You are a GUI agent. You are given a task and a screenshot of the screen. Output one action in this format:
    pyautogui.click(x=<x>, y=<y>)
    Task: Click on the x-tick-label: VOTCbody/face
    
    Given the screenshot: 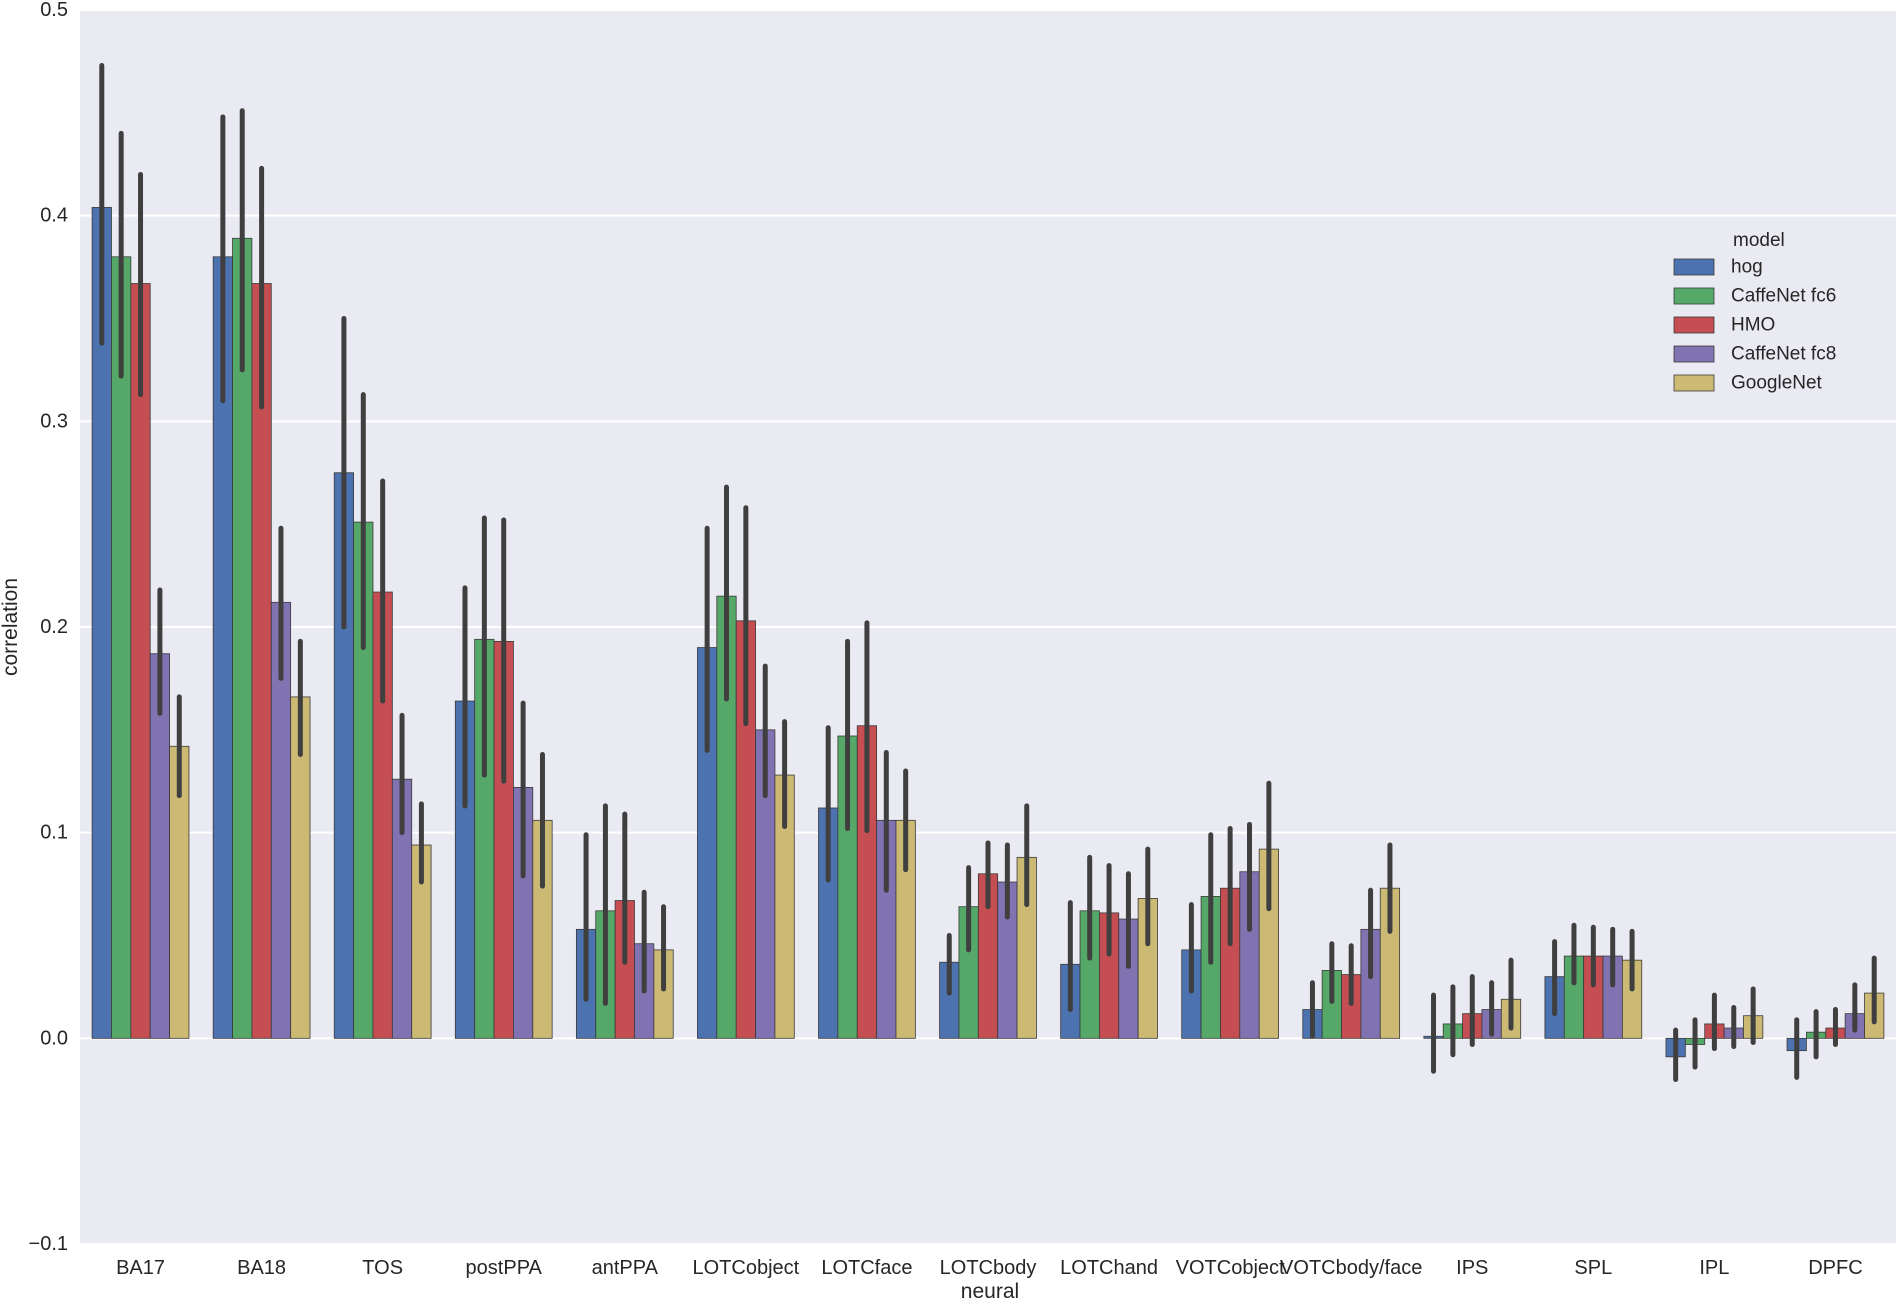 What is the action you would take?
    pyautogui.click(x=1351, y=1268)
    